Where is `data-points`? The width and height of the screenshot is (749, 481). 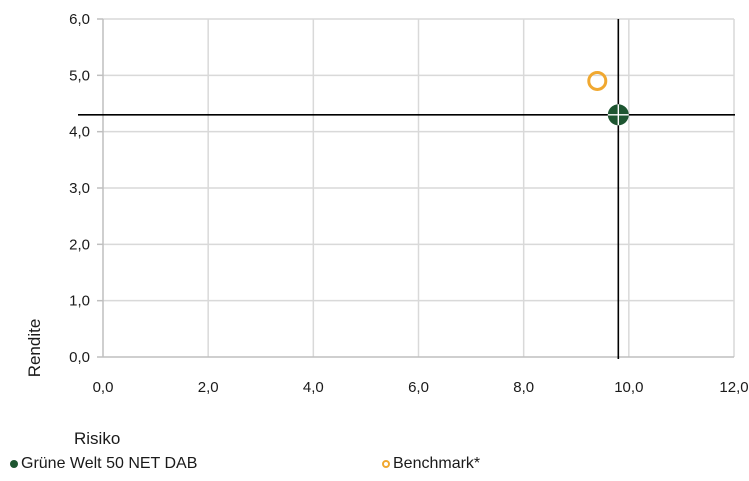 data-points is located at coordinates (608, 98).